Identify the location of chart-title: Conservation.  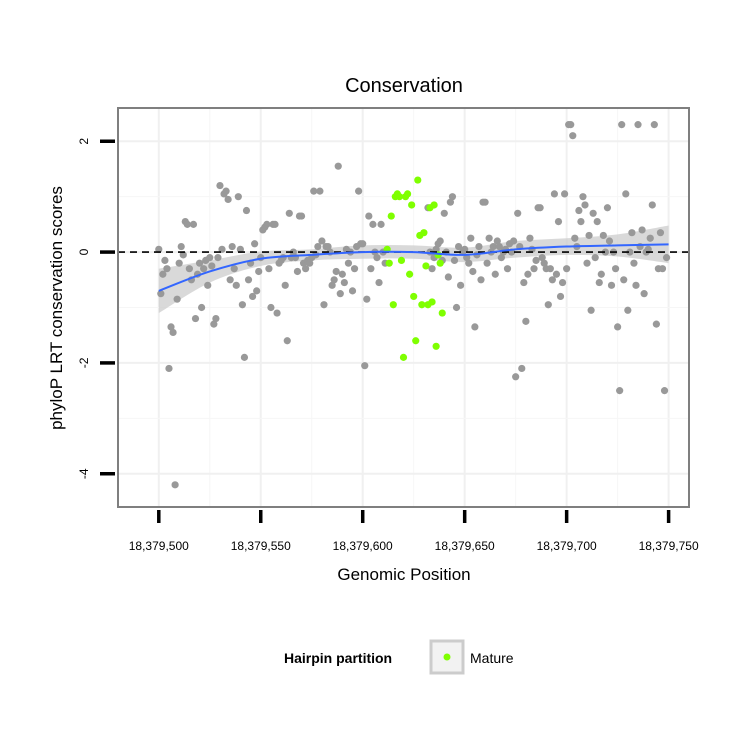
(404, 86).